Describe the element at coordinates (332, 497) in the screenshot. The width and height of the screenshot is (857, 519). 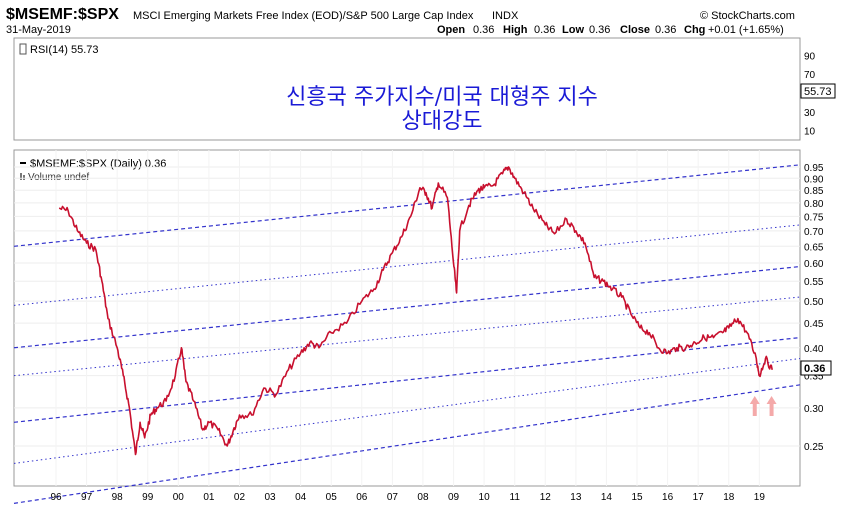
I see `x-tick-label: 05` at that location.